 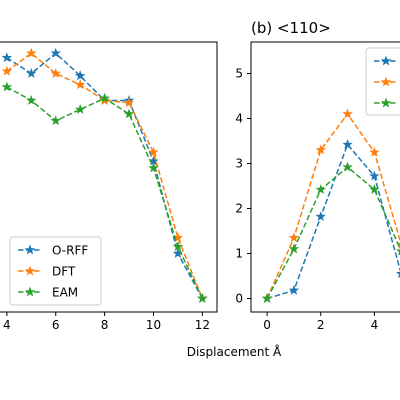 I want to click on b-y-tick-label: 0, so click(x=239, y=299).